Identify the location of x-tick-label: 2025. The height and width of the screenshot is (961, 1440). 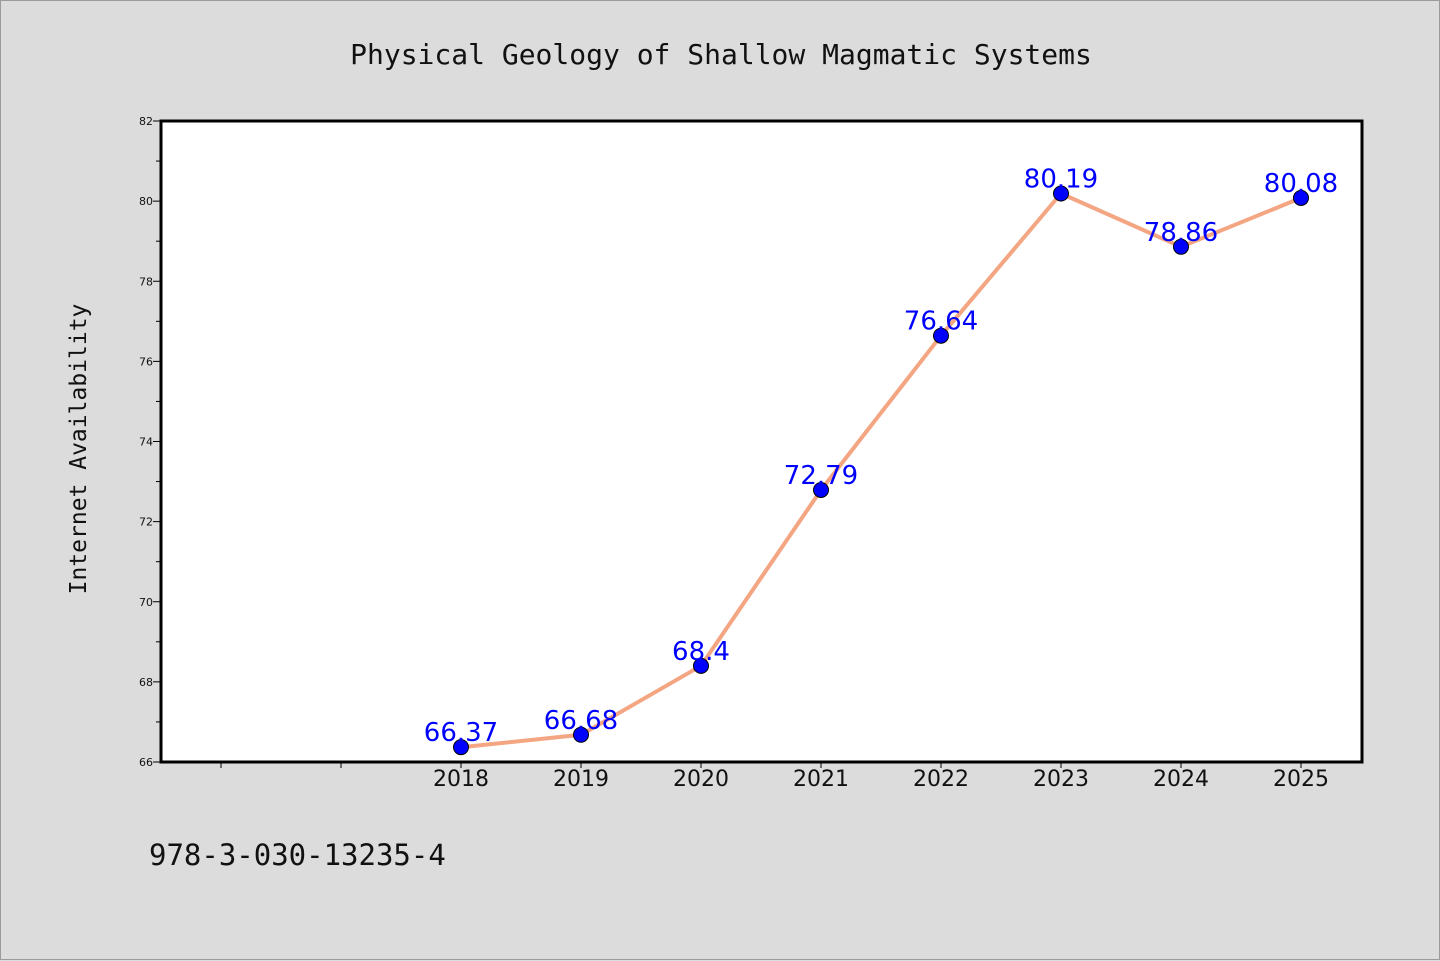
(1301, 779).